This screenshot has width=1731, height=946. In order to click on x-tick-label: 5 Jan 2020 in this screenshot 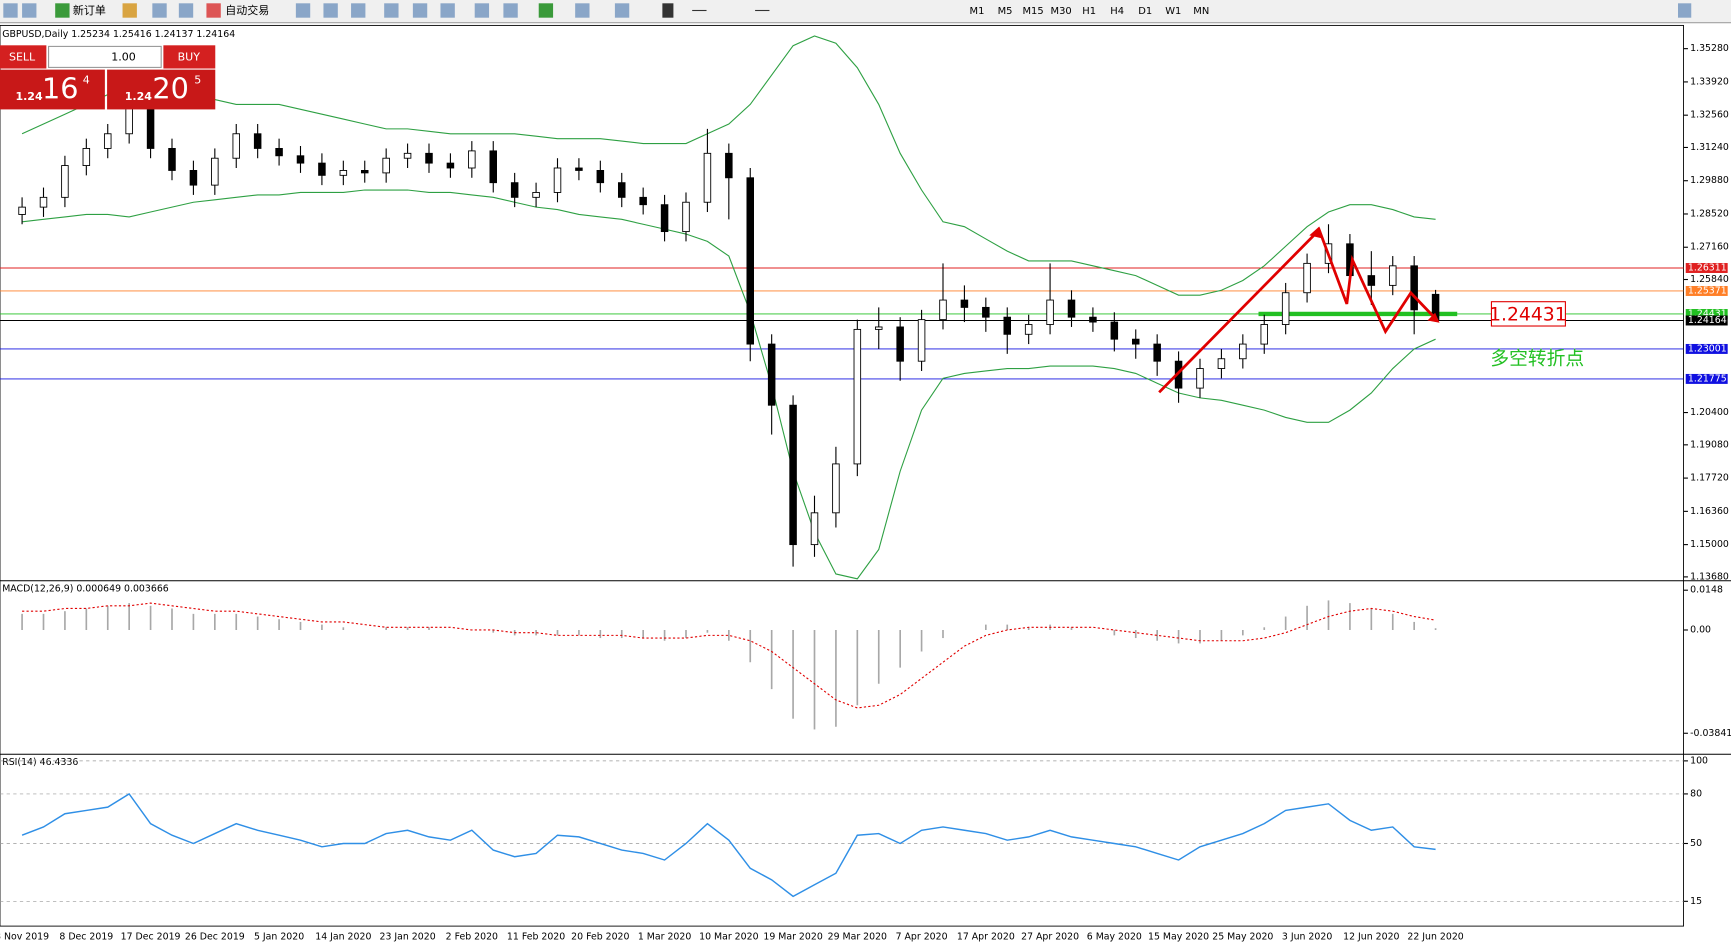, I will do `click(279, 937)`.